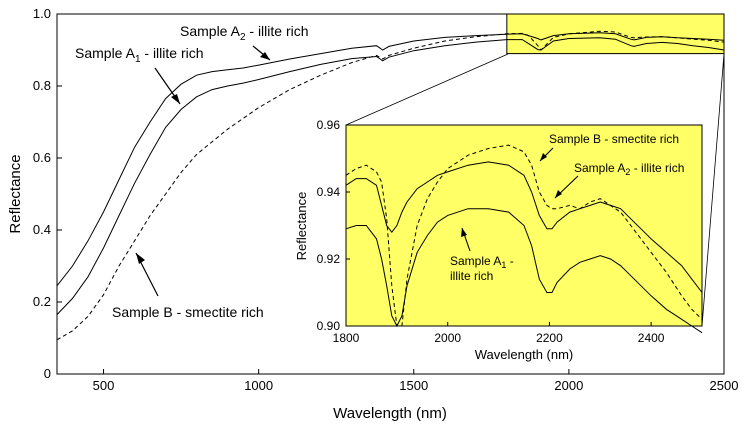  Describe the element at coordinates (614, 139) in the screenshot. I see `inset-annotation-sample-b: Sample B - smectite rich` at that location.